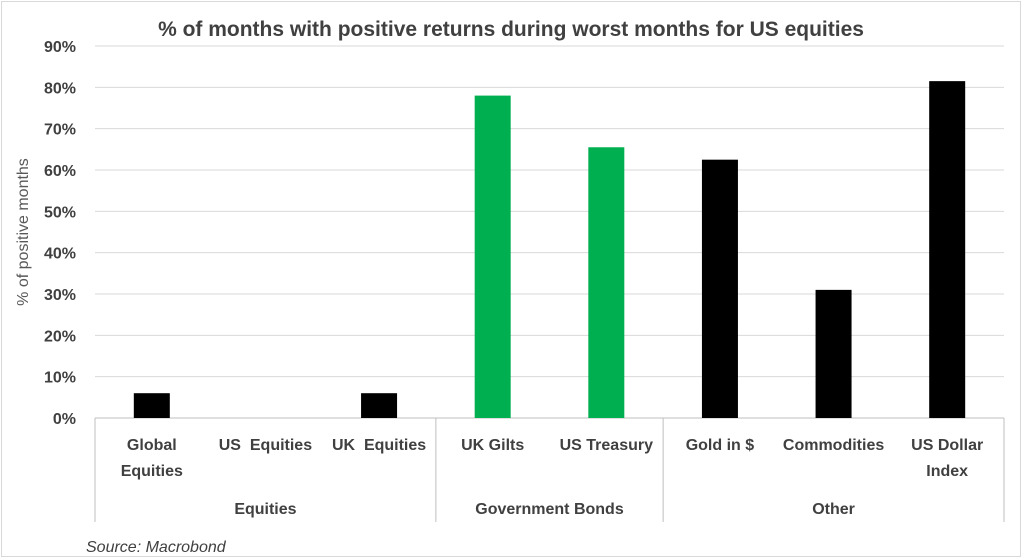 The image size is (1024, 560). Describe the element at coordinates (23, 232) in the screenshot. I see `y-axis-label: % of positive months` at that location.